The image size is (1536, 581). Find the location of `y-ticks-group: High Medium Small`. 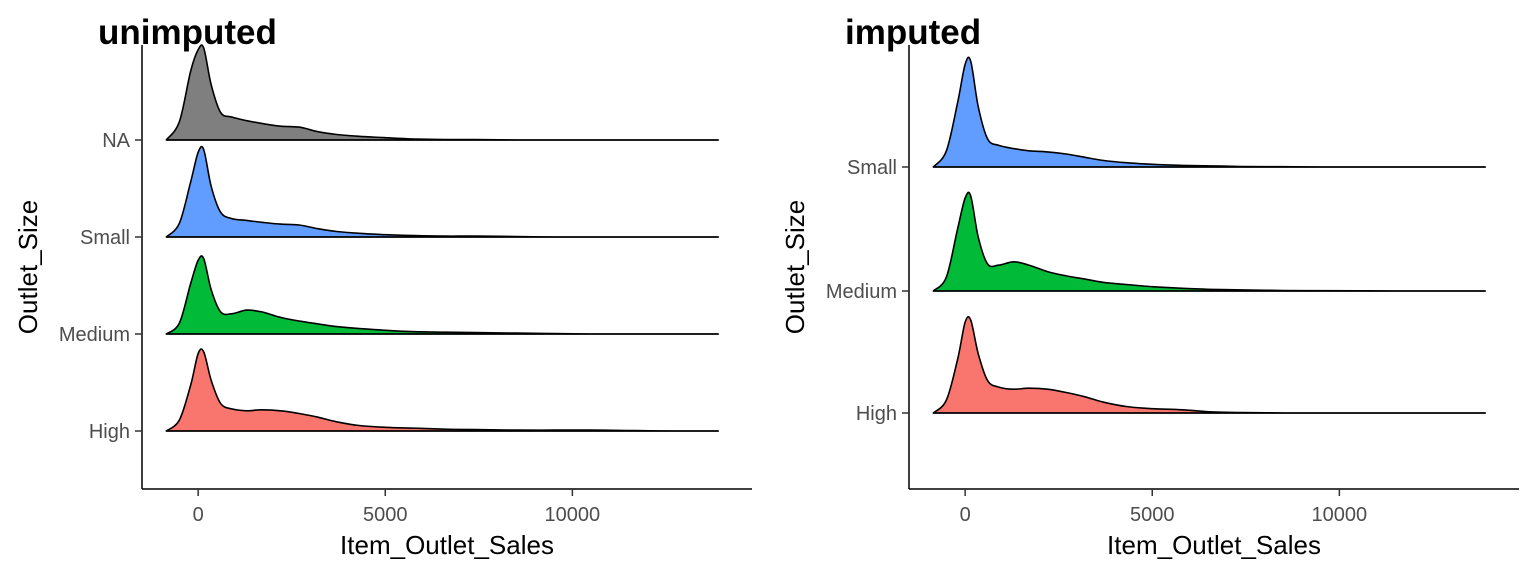

y-ticks-group: High Medium Small is located at coordinates (867, 291).